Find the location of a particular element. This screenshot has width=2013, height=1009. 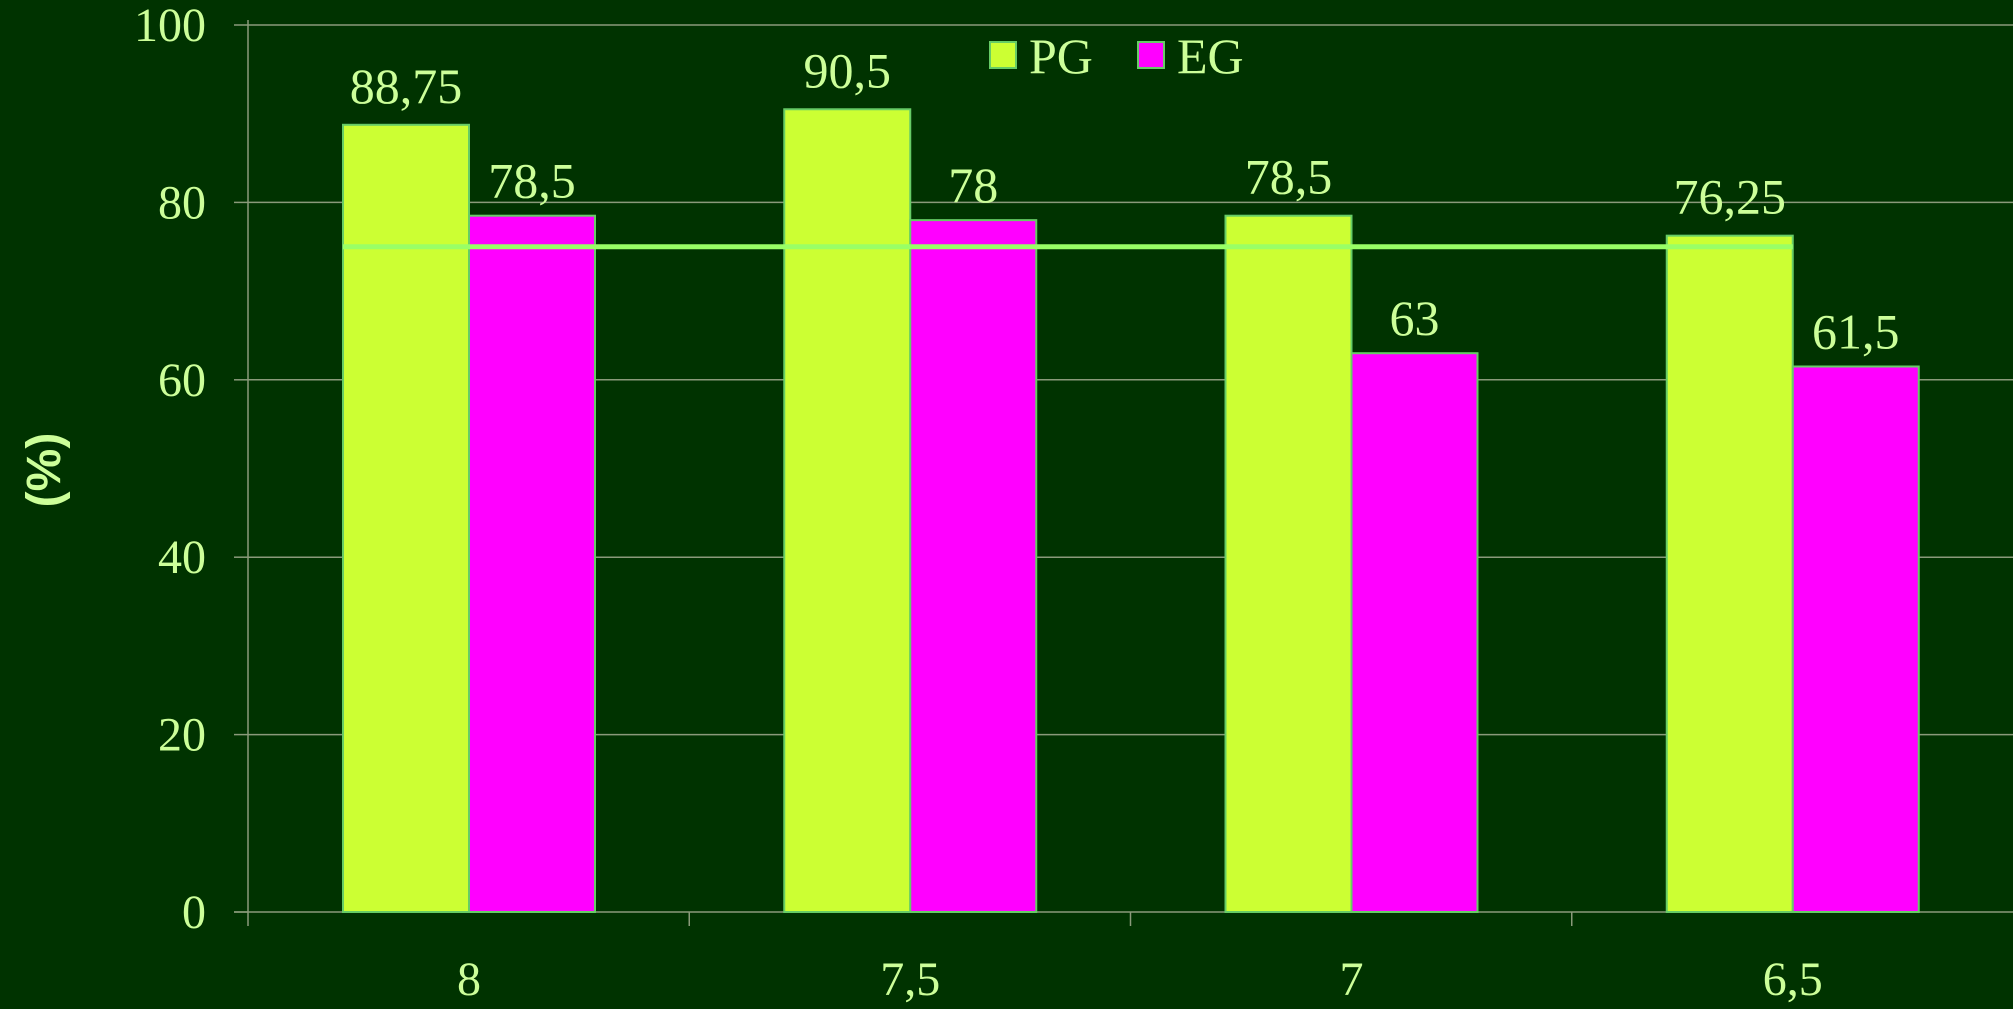

y-tick-labels: 0 20 40 60 80 100 is located at coordinates (170, 469).